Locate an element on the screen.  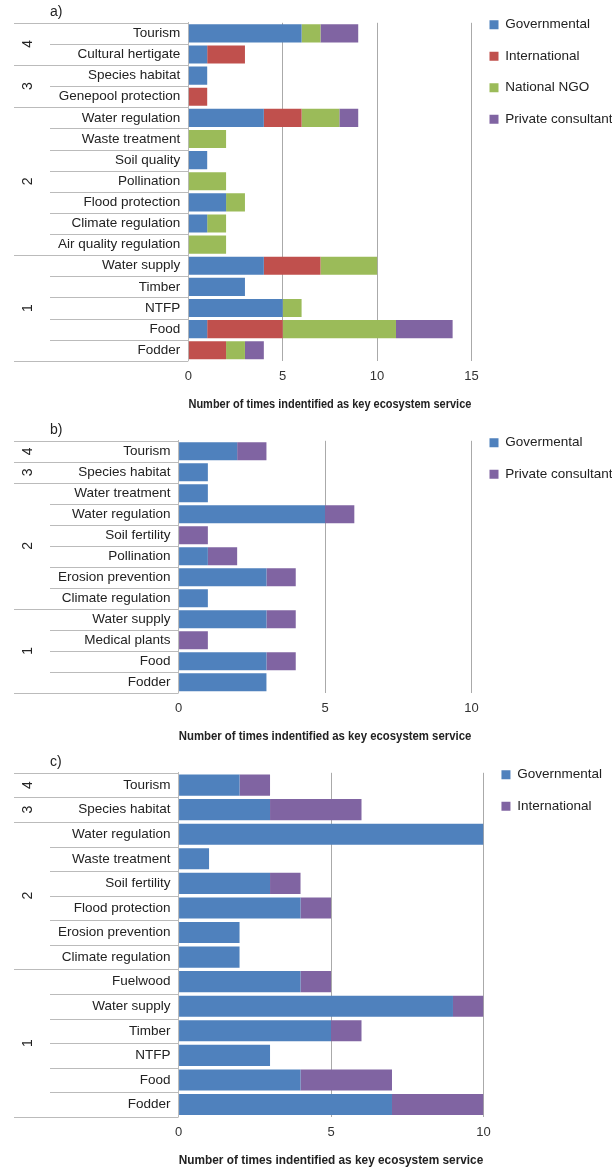
text: a) is located at coordinates (56, 11).